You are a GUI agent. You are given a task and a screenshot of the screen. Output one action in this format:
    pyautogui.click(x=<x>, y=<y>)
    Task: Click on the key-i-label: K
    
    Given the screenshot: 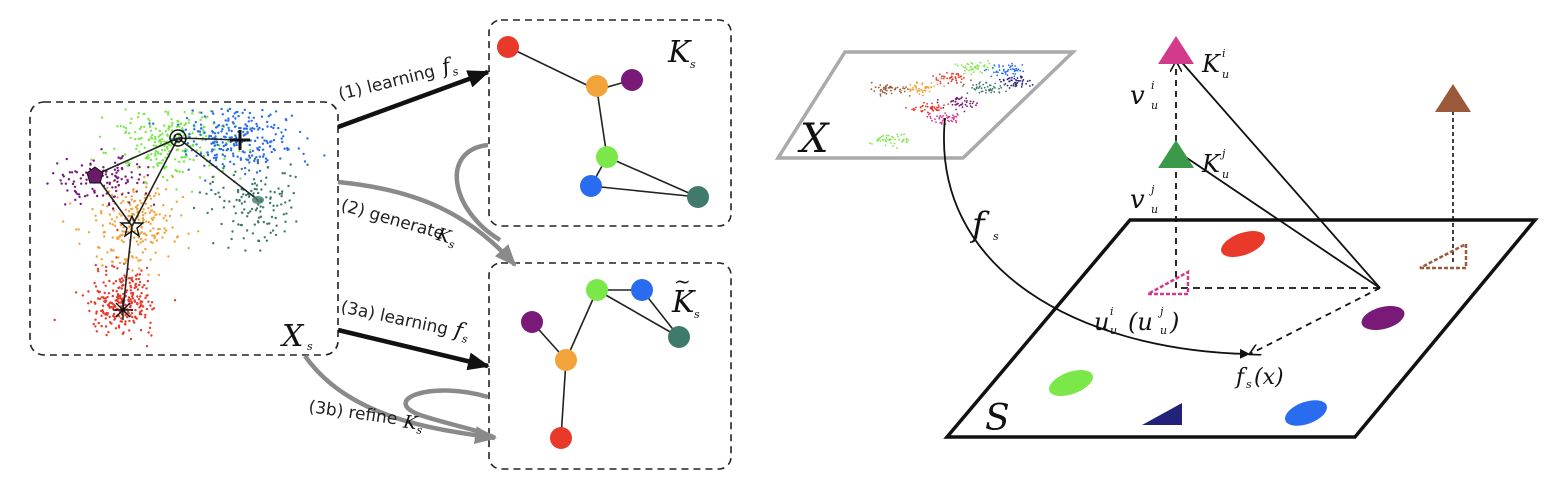 What is the action you would take?
    pyautogui.click(x=1211, y=64)
    